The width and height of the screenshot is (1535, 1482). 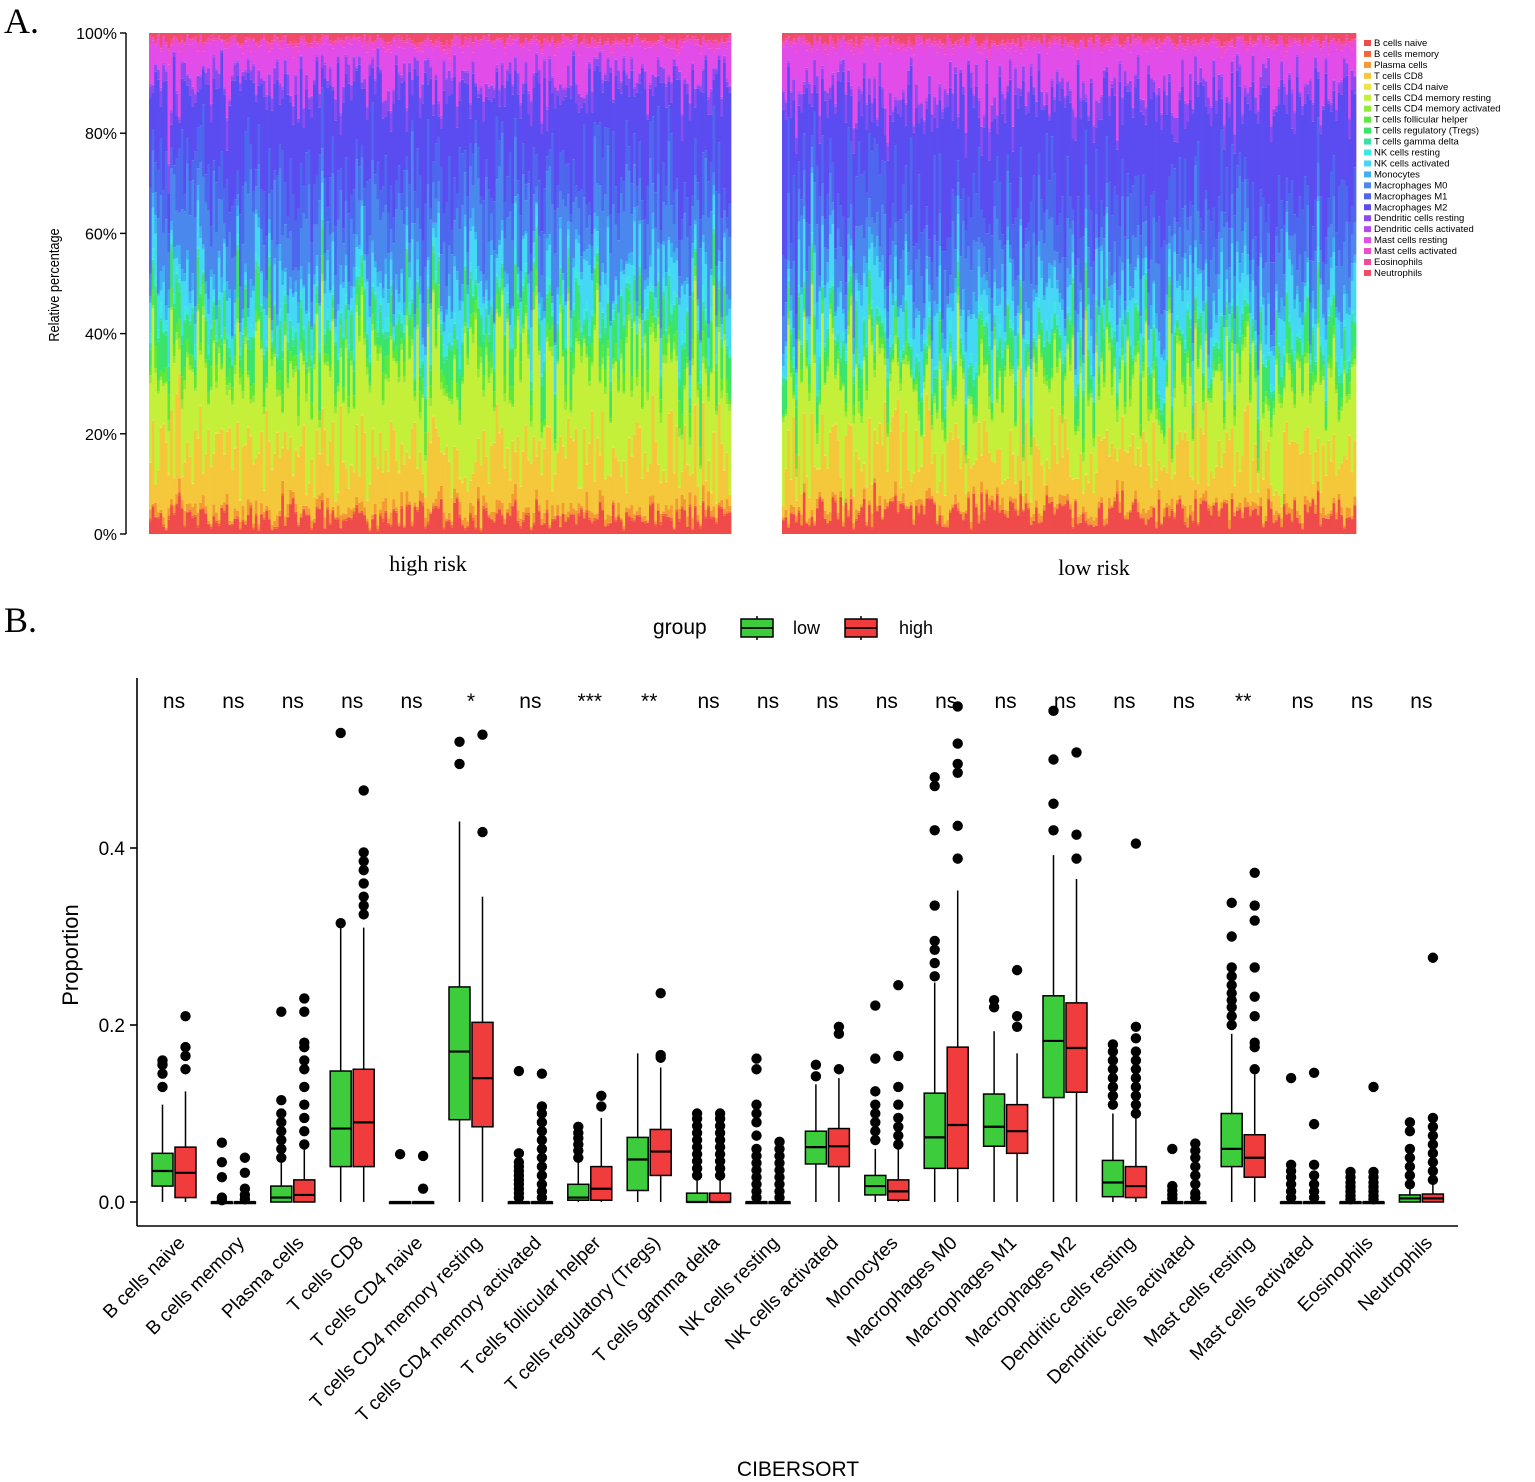 I want to click on bar-segment-neutrophils, so click(x=613, y=37).